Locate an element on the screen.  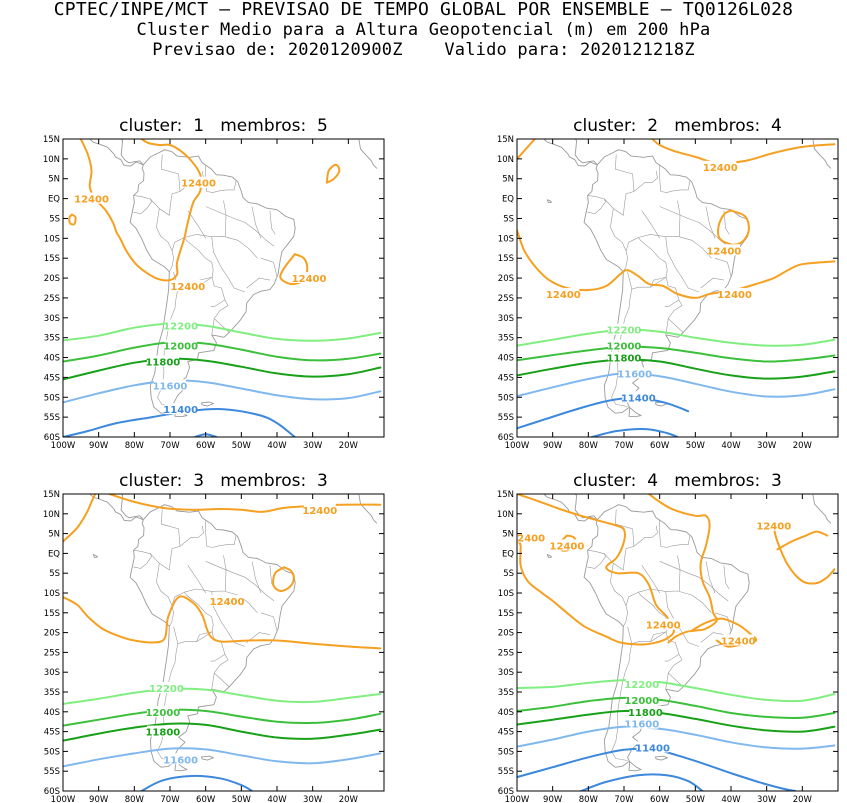
lat-tick-label: 45S is located at coordinates (52, 378).